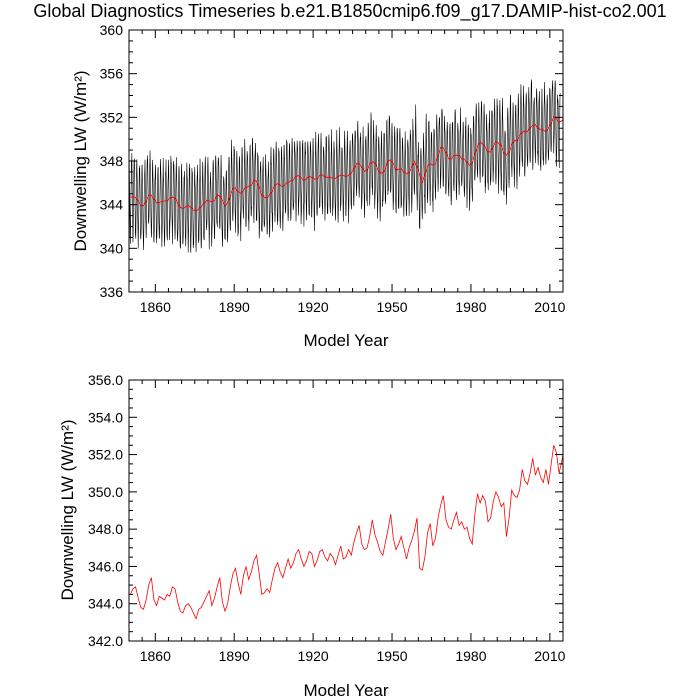  Describe the element at coordinates (105, 604) in the screenshot. I see `y-tick-label: 344.0` at that location.